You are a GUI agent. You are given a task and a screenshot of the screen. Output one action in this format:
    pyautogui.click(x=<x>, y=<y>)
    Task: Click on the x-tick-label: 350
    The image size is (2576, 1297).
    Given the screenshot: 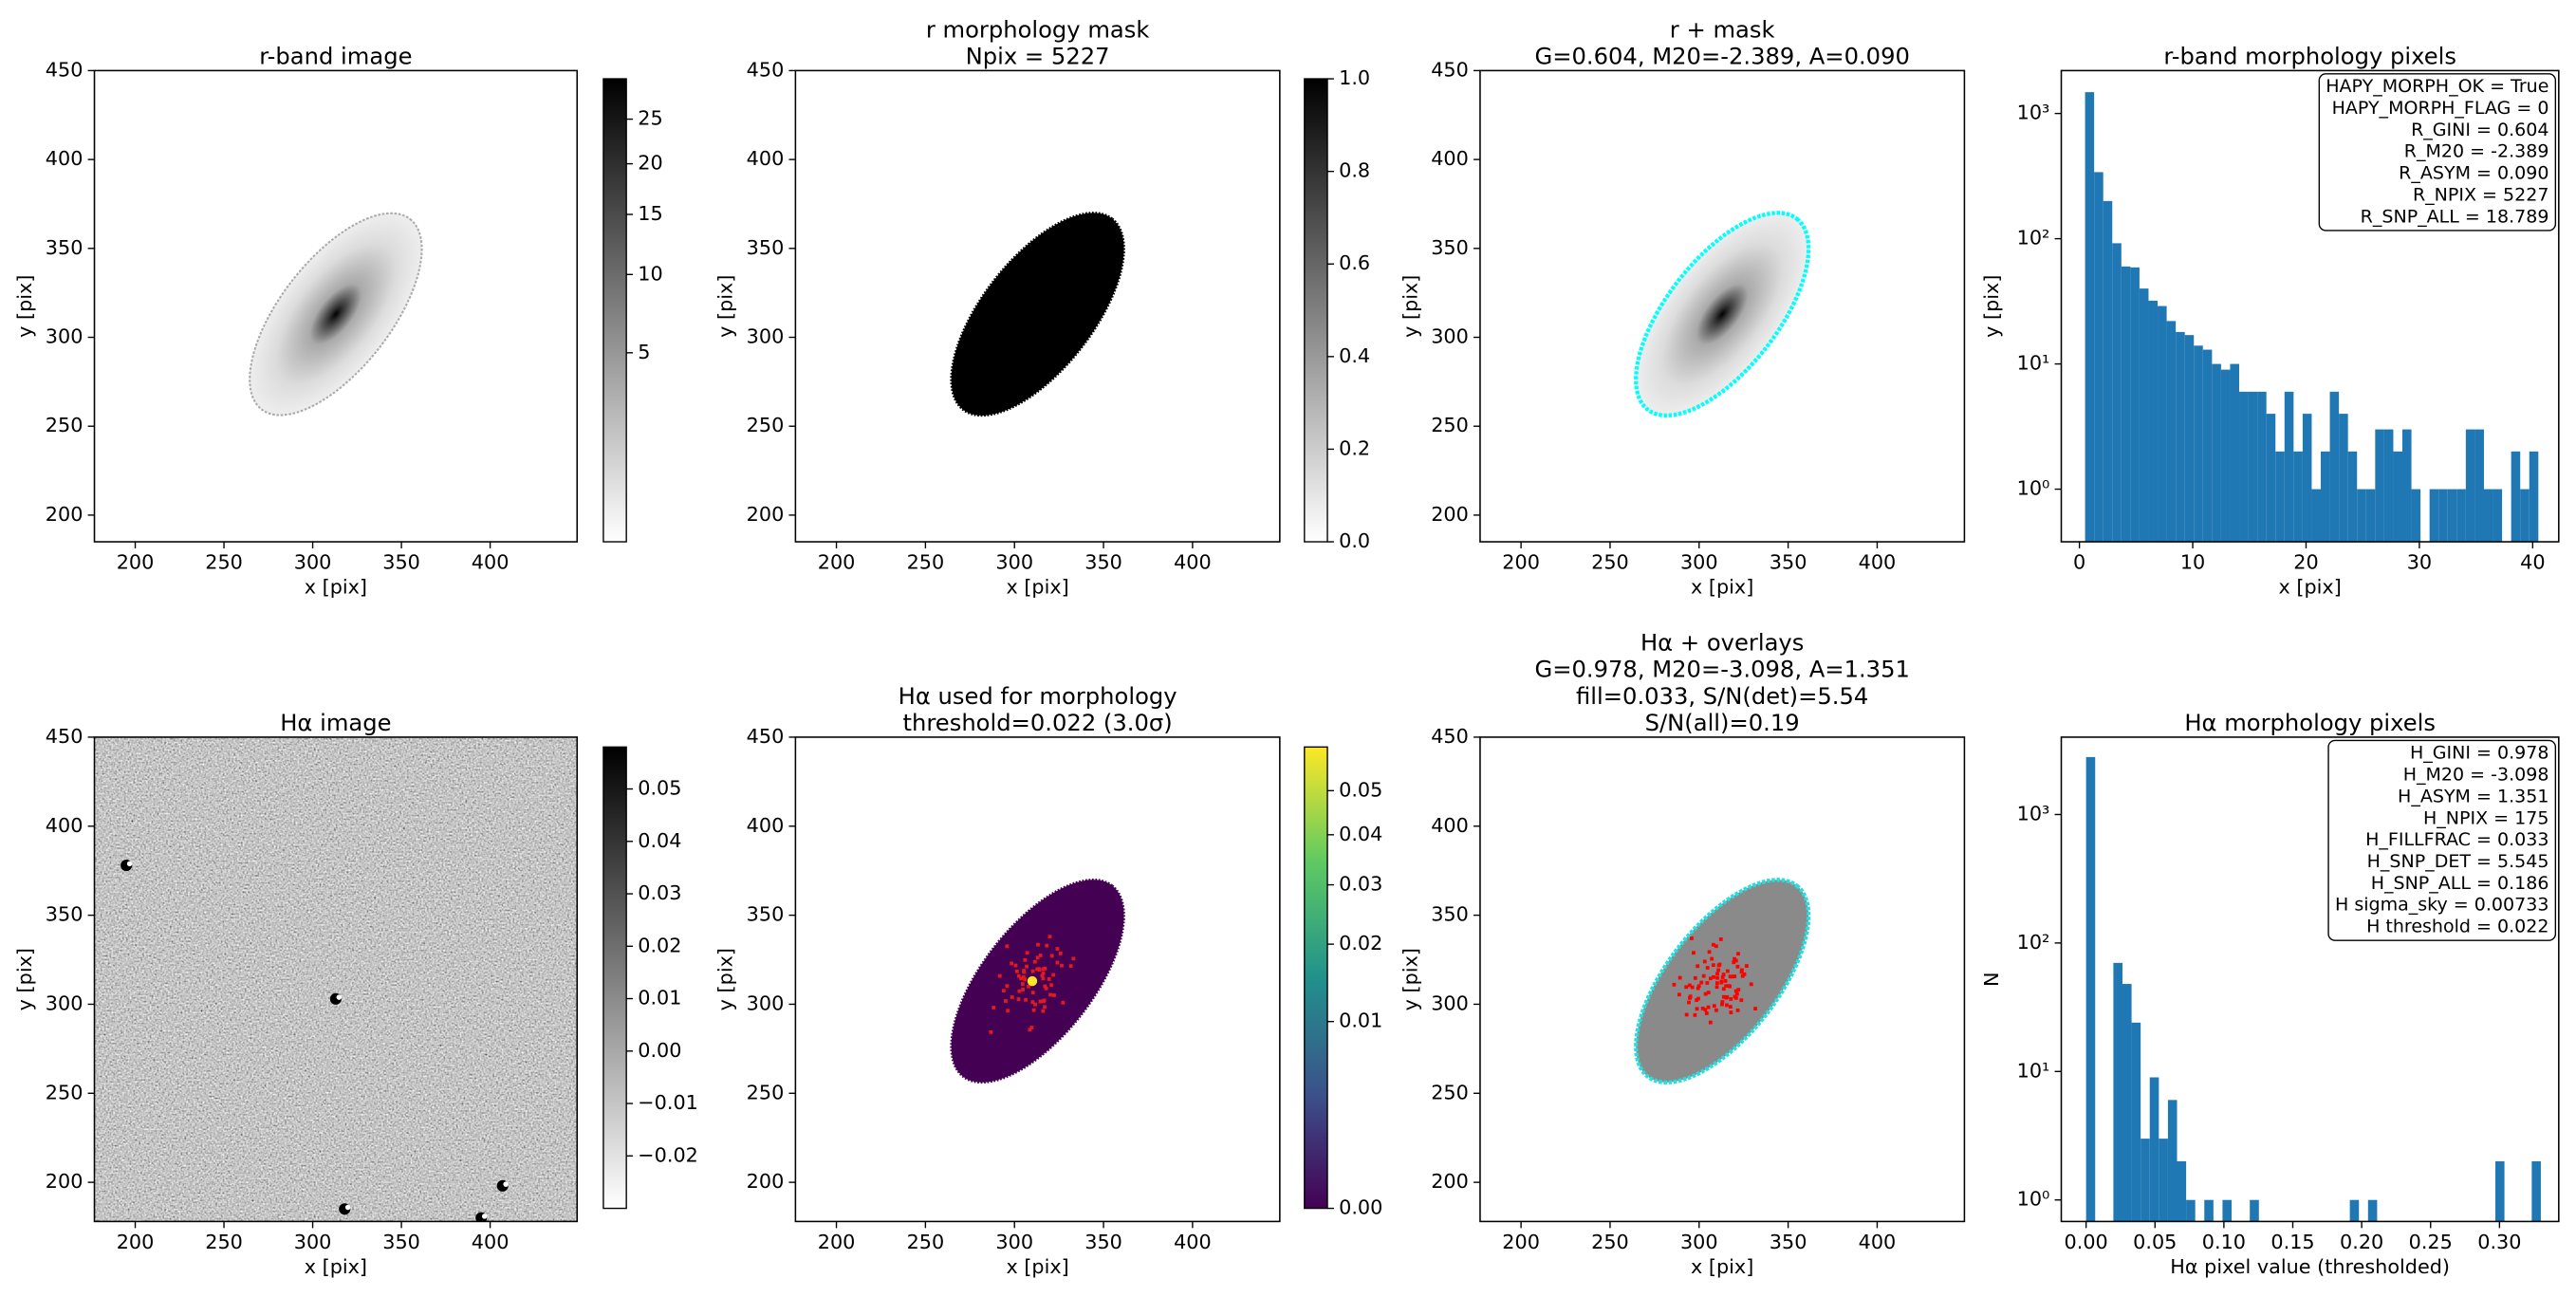 What is the action you would take?
    pyautogui.click(x=1788, y=1242)
    